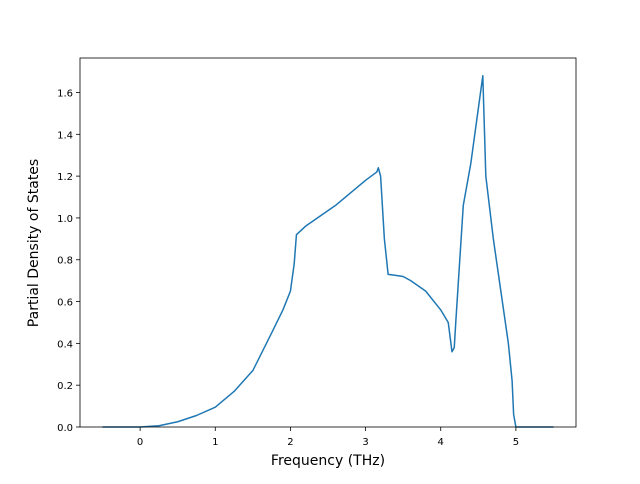 The image size is (640, 484). What do you see at coordinates (65, 386) in the screenshot?
I see `y-tick-label: 0.2` at bounding box center [65, 386].